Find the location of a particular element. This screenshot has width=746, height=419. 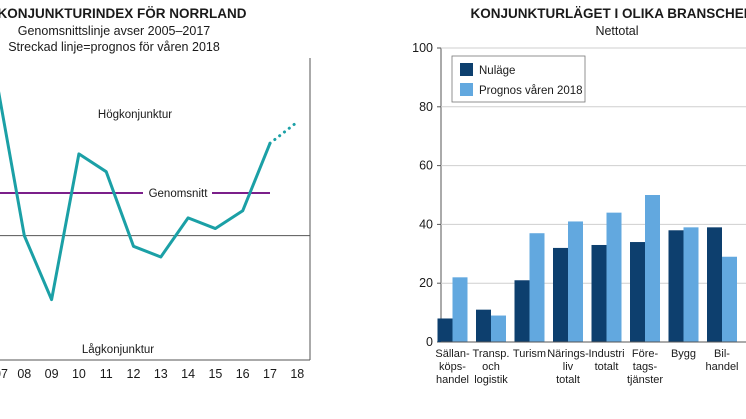

y-tick-20: 20 is located at coordinates (426, 283).